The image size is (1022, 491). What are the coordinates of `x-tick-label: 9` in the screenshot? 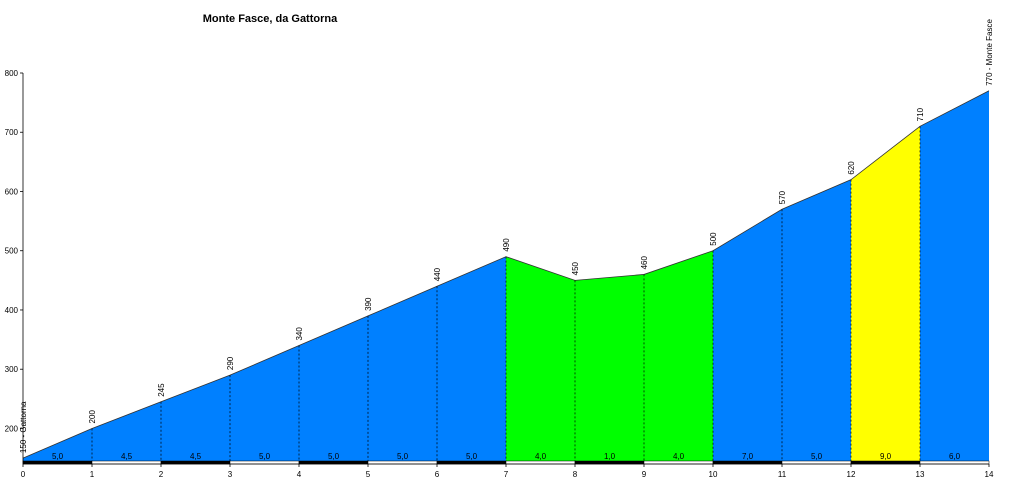 It's located at (644, 474).